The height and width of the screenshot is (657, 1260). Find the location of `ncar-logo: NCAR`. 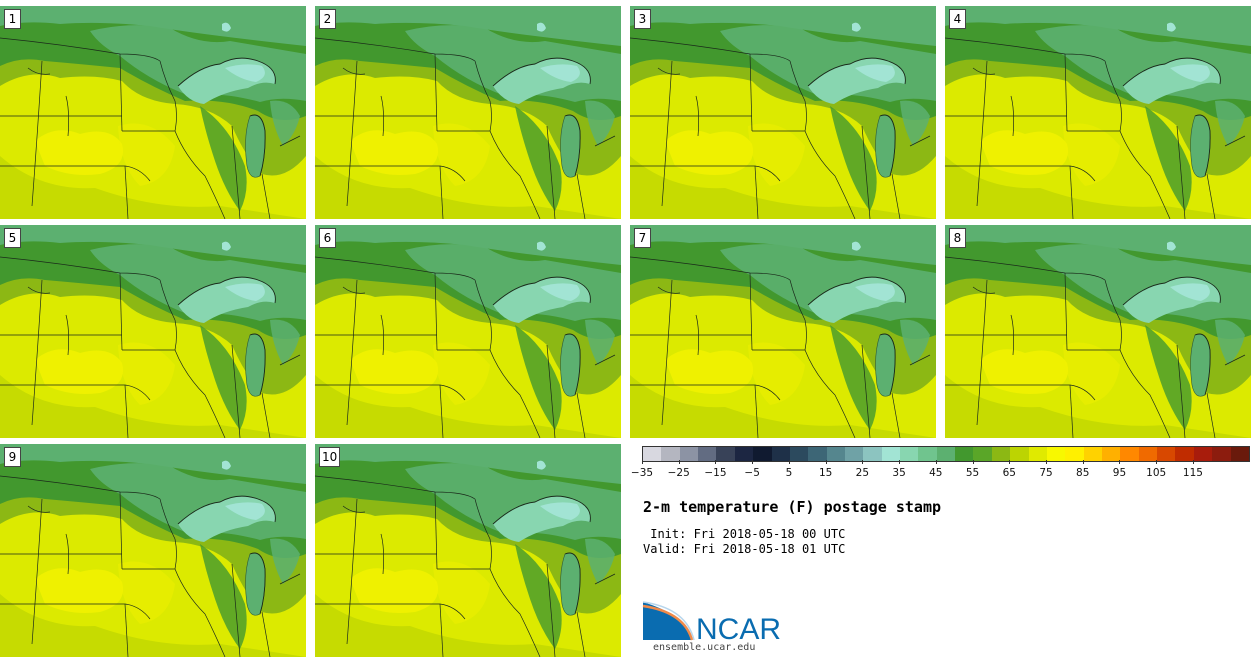

ncar-logo: NCAR is located at coordinates (711, 622).